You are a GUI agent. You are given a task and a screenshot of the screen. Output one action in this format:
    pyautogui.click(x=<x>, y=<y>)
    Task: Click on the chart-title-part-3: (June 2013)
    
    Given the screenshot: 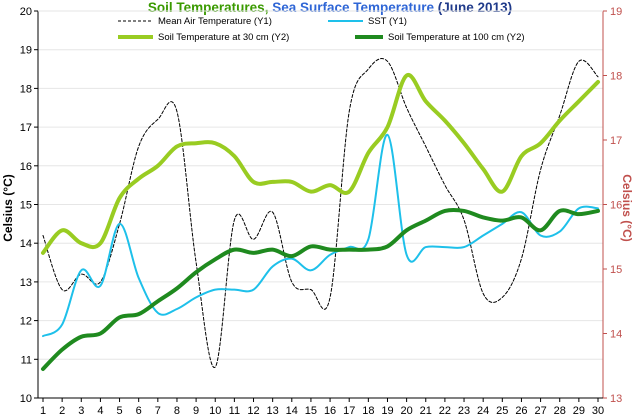 What is the action you would take?
    pyautogui.click(x=473, y=7)
    